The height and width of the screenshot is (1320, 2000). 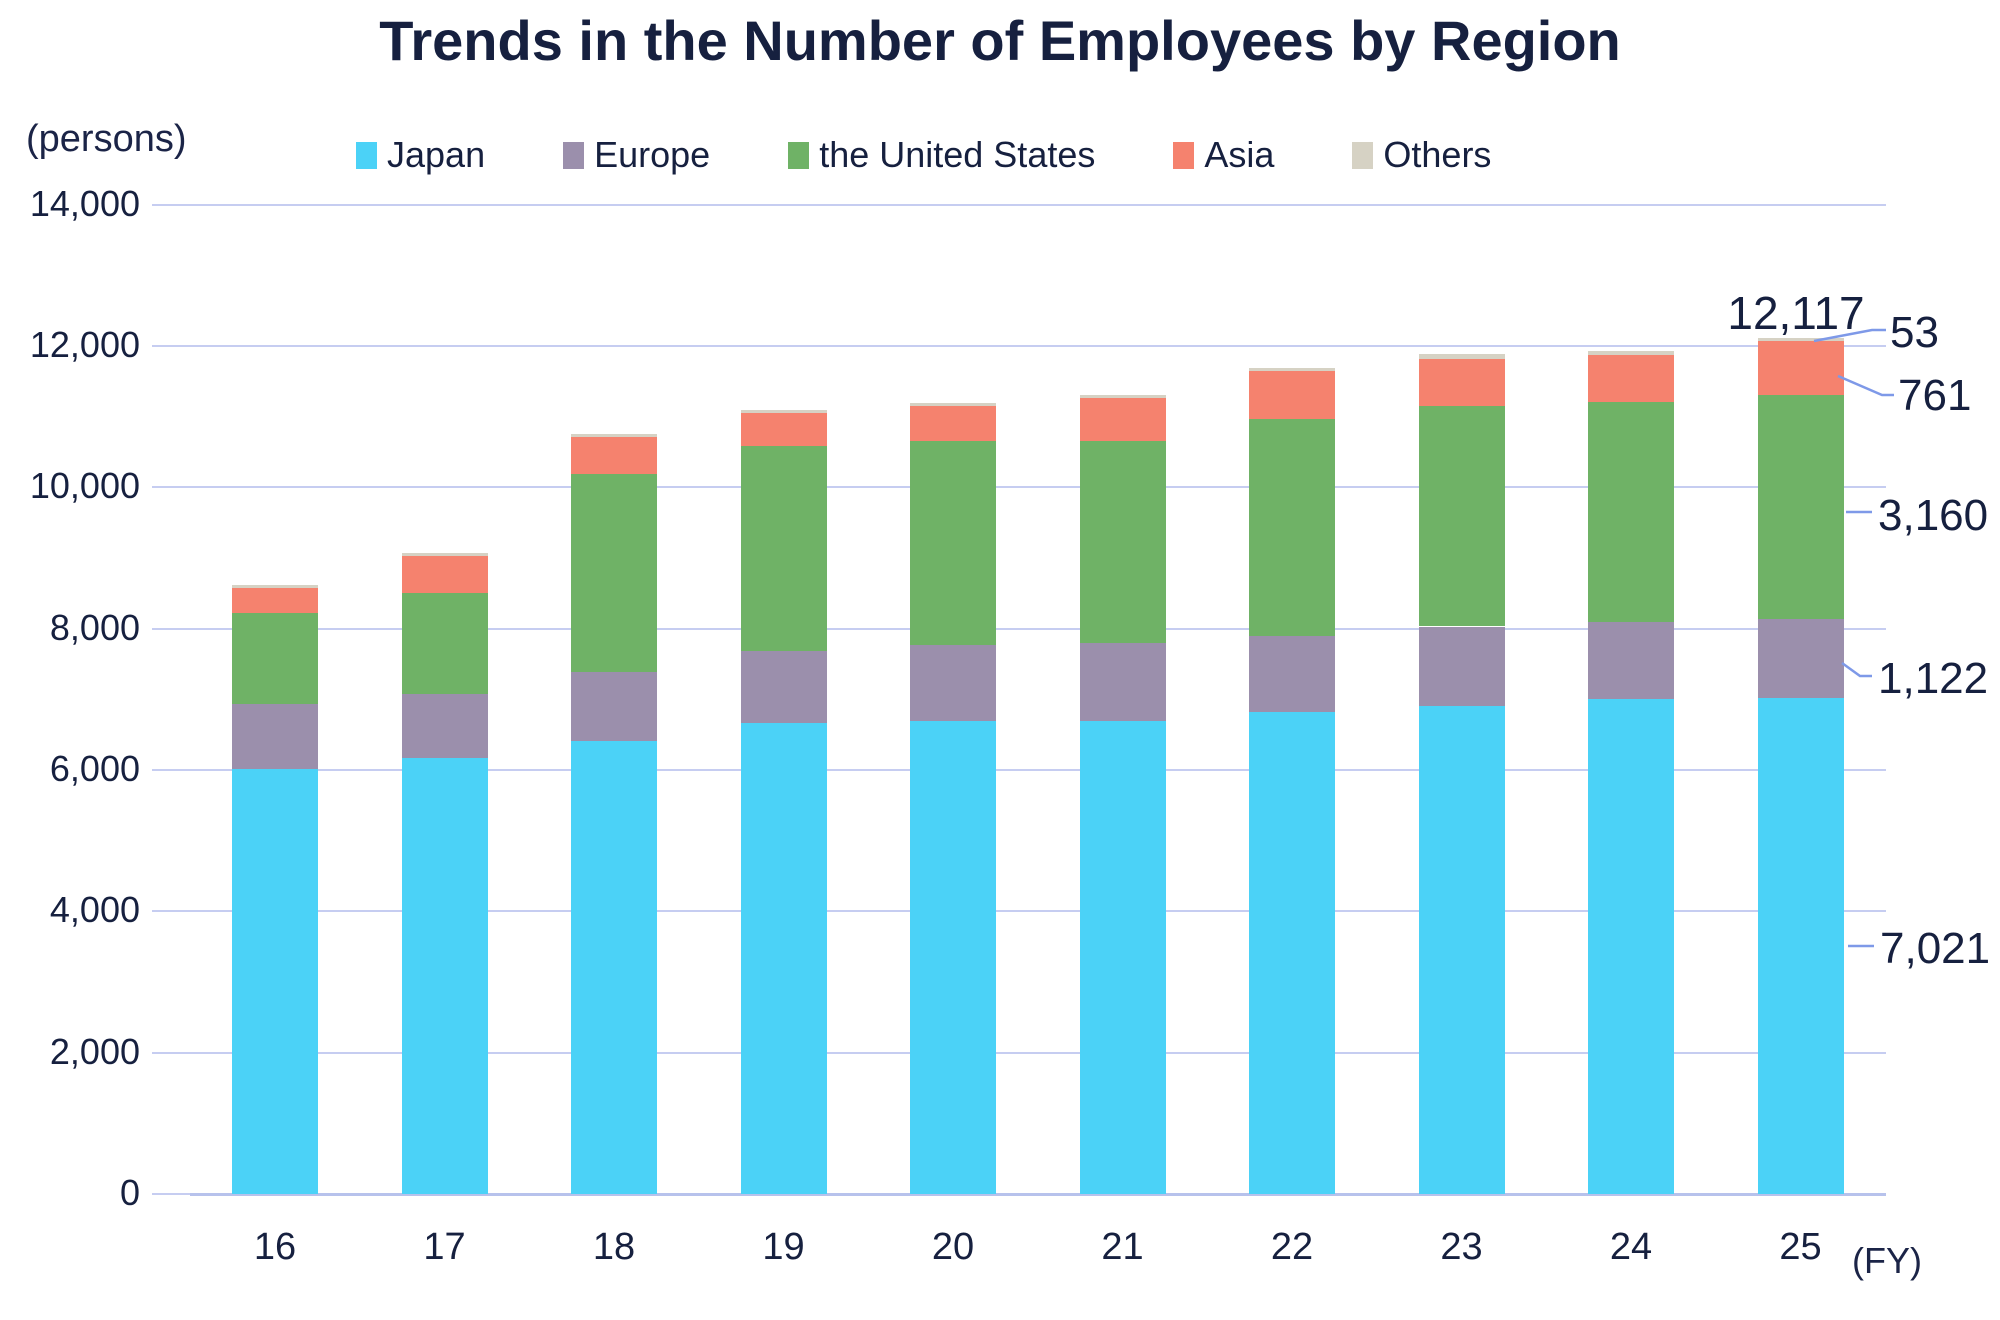 What do you see at coordinates (1292, 1247) in the screenshot?
I see `x-axis-label-fy22: 22` at bounding box center [1292, 1247].